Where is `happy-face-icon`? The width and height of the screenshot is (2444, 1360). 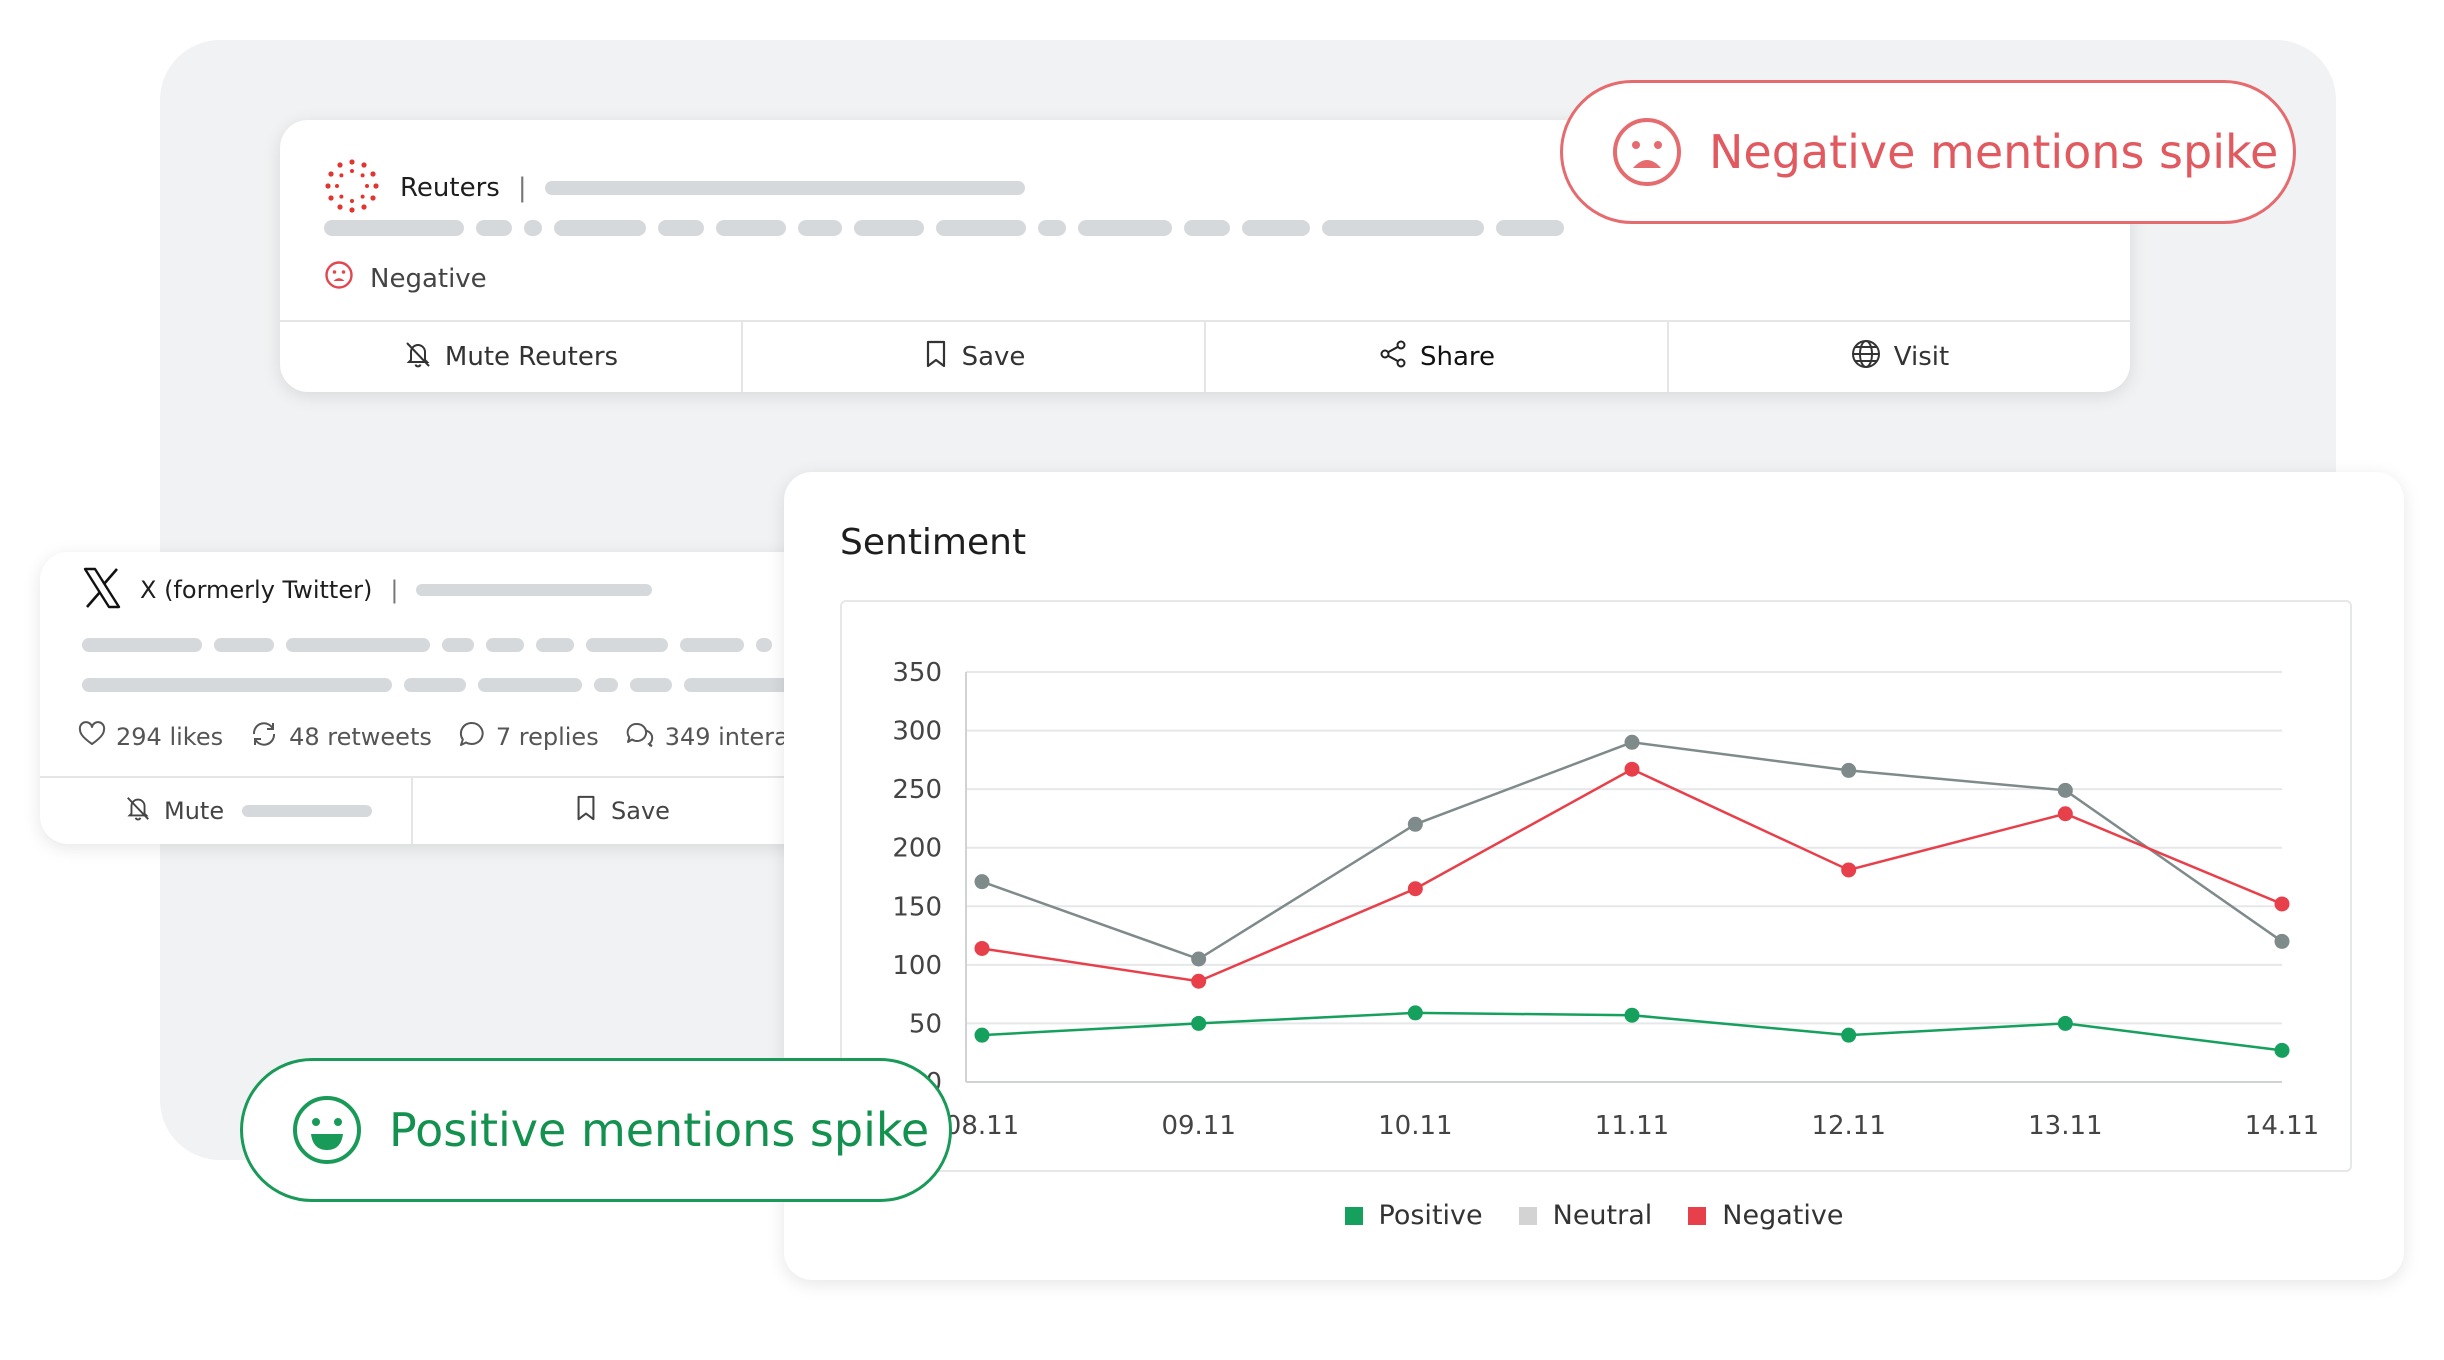 happy-face-icon is located at coordinates (327, 1130).